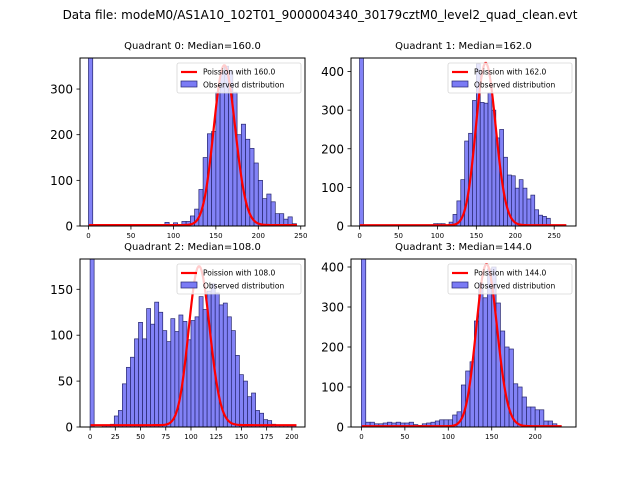 This screenshot has width=640, height=480. What do you see at coordinates (61, 290) in the screenshot?
I see `y-tick-label: 150` at bounding box center [61, 290].